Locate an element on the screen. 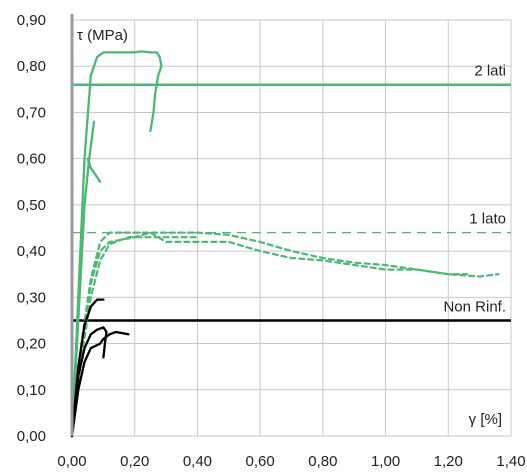 The image size is (527, 474). y-tick-labels: 0,00 0,10 0,20 0,30 0,40 0,50 0,60 0,70 0,80 0,90 is located at coordinates (31, 228).